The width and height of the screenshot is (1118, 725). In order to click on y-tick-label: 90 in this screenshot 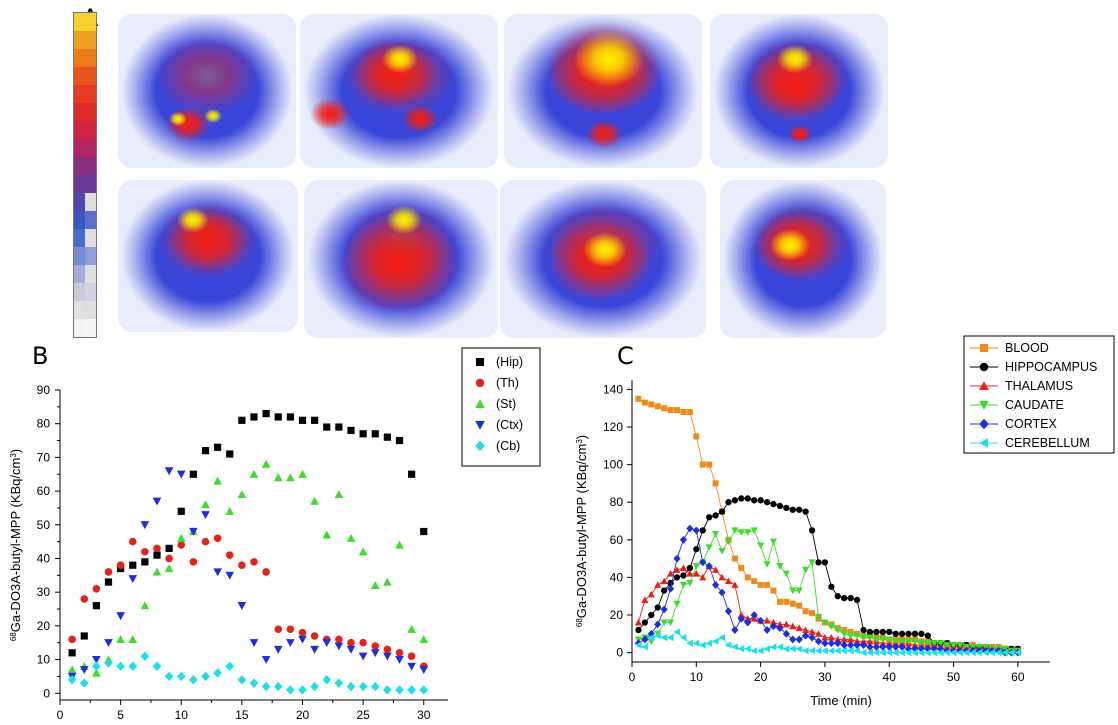, I will do `click(44, 390)`.